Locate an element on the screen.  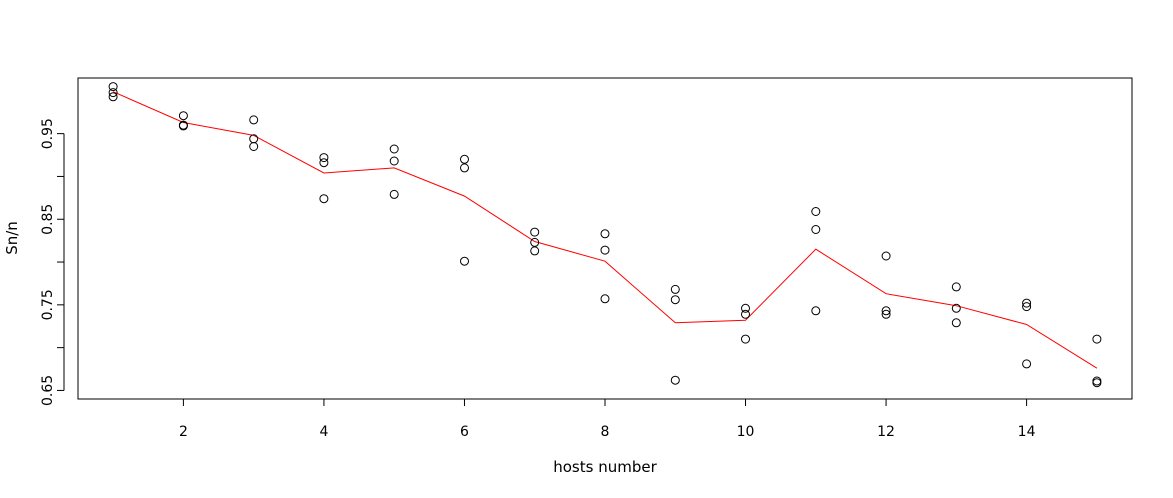
x-tick-label: 2 is located at coordinates (183, 432).